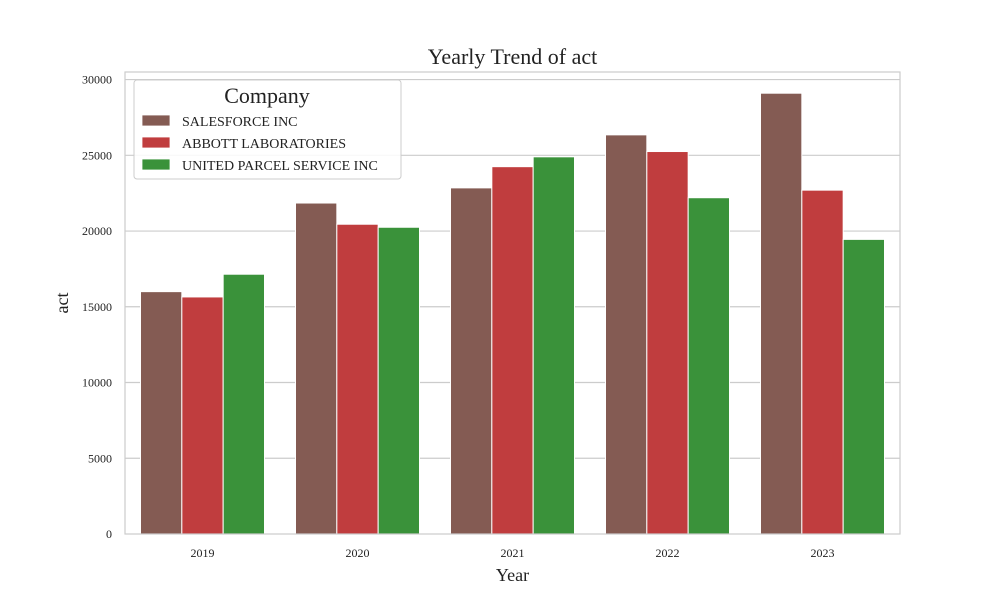  Describe the element at coordinates (62, 303) in the screenshot. I see `y-axis-title: act` at that location.